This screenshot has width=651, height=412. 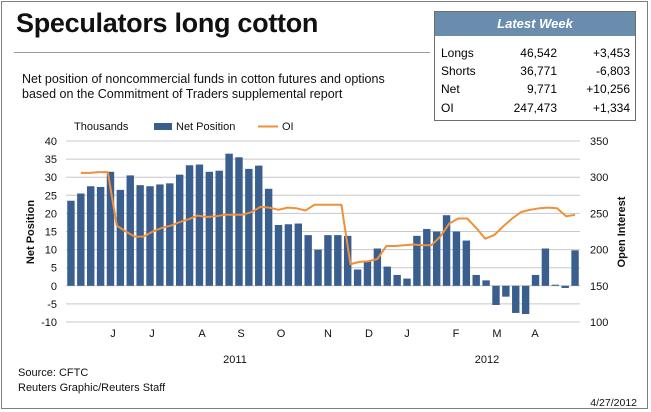 What do you see at coordinates (608, 89) in the screenshot?
I see `row-change: +10,256` at bounding box center [608, 89].